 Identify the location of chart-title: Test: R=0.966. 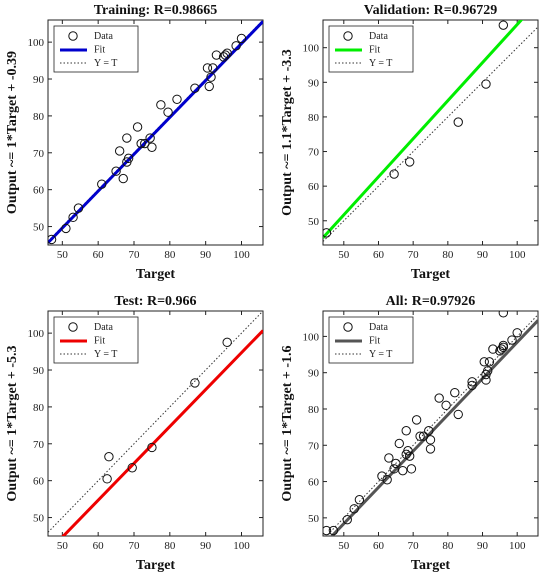
(155, 301).